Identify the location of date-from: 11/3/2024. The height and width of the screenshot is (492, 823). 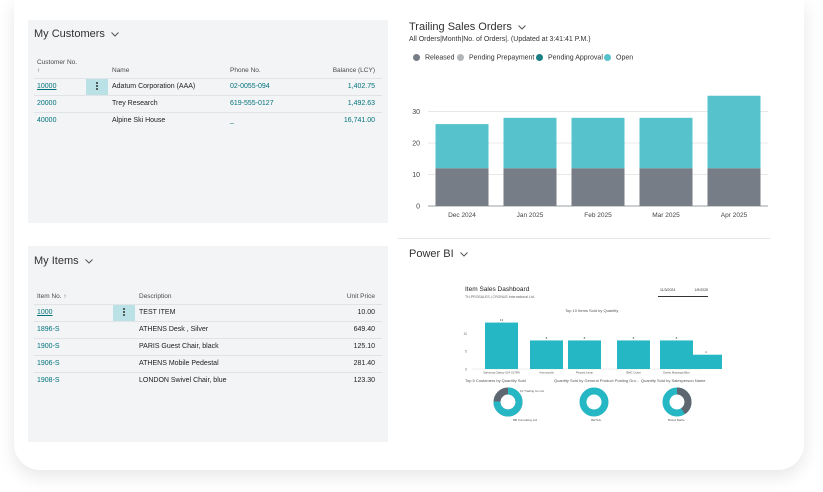
(668, 290).